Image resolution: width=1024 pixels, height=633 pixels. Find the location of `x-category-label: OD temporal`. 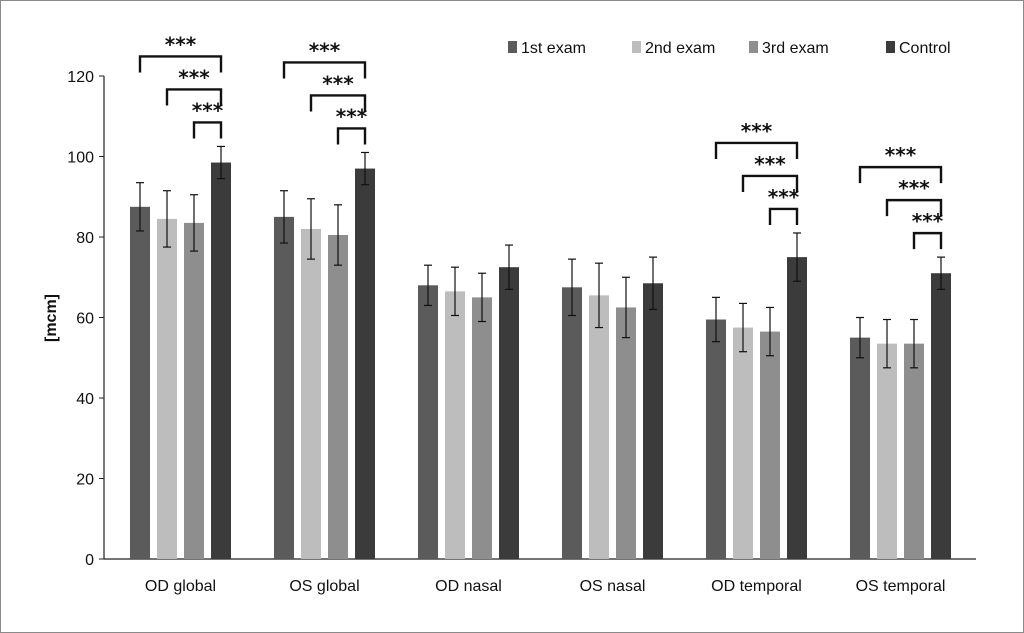

x-category-label: OD temporal is located at coordinates (756, 586).